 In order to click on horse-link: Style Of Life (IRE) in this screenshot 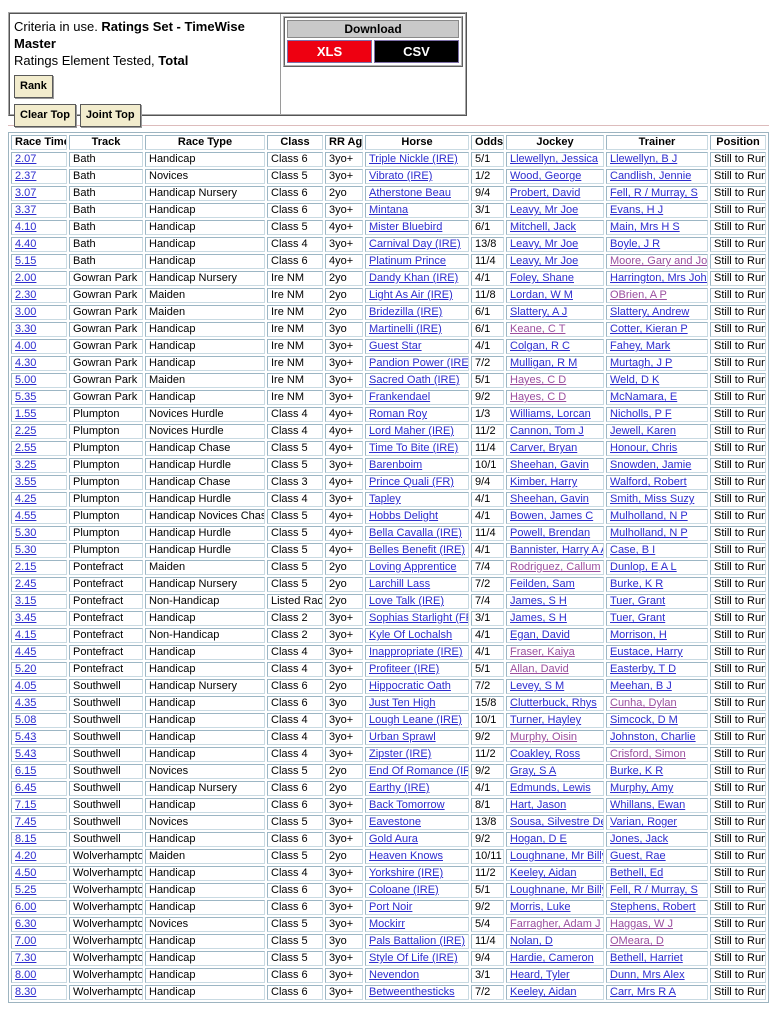, I will do `click(413, 958)`.